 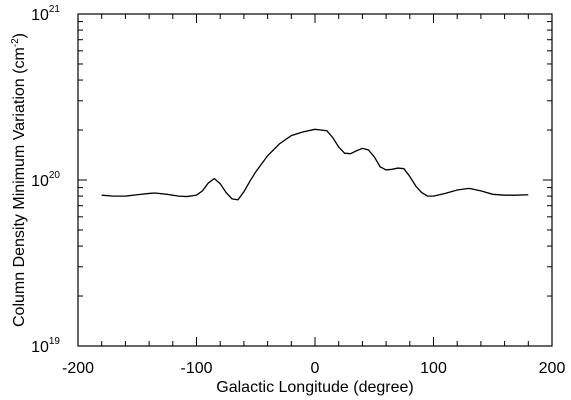 I want to click on y-tick-label-exponent: 21, so click(x=55, y=9).